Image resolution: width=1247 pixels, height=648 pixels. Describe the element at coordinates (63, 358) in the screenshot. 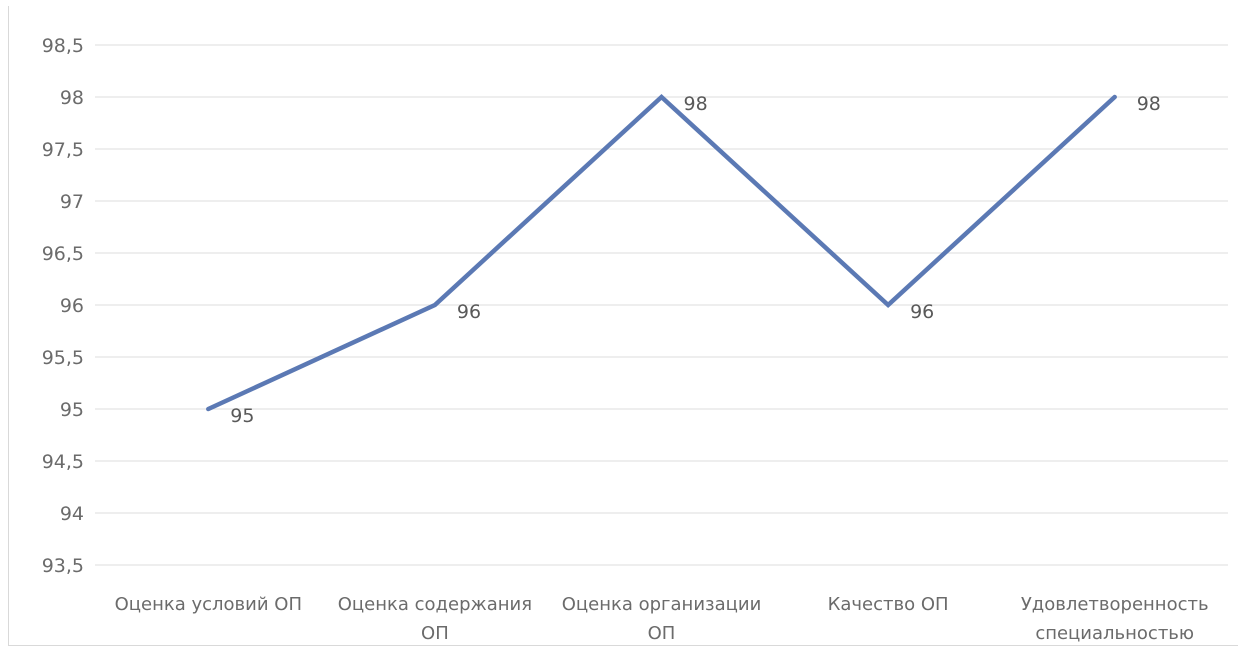

I see `y-tick-label: 95,5` at that location.